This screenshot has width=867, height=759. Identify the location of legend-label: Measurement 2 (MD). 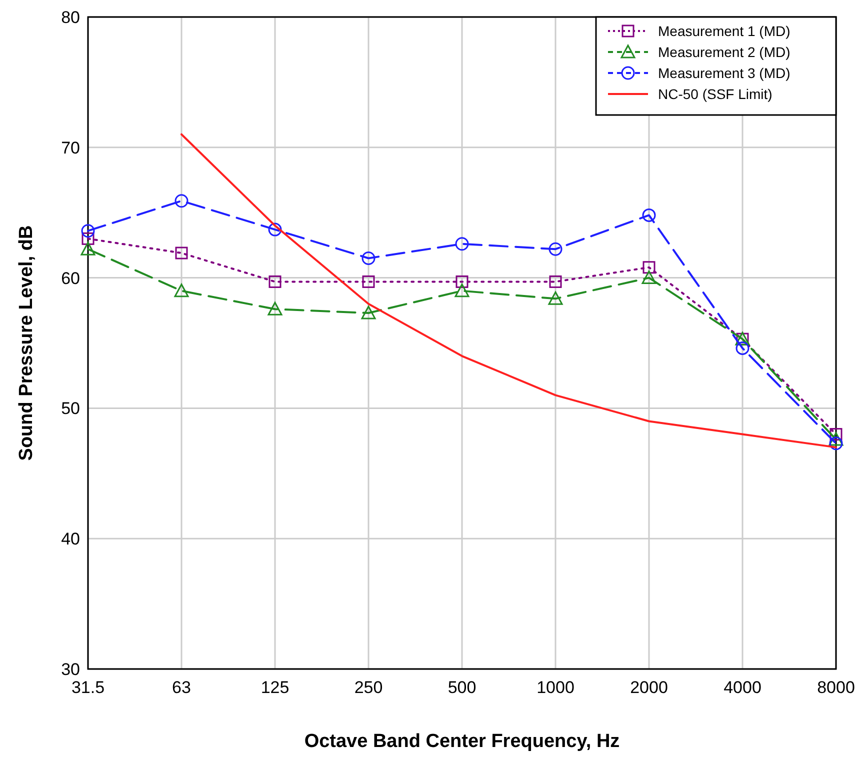
(724, 52).